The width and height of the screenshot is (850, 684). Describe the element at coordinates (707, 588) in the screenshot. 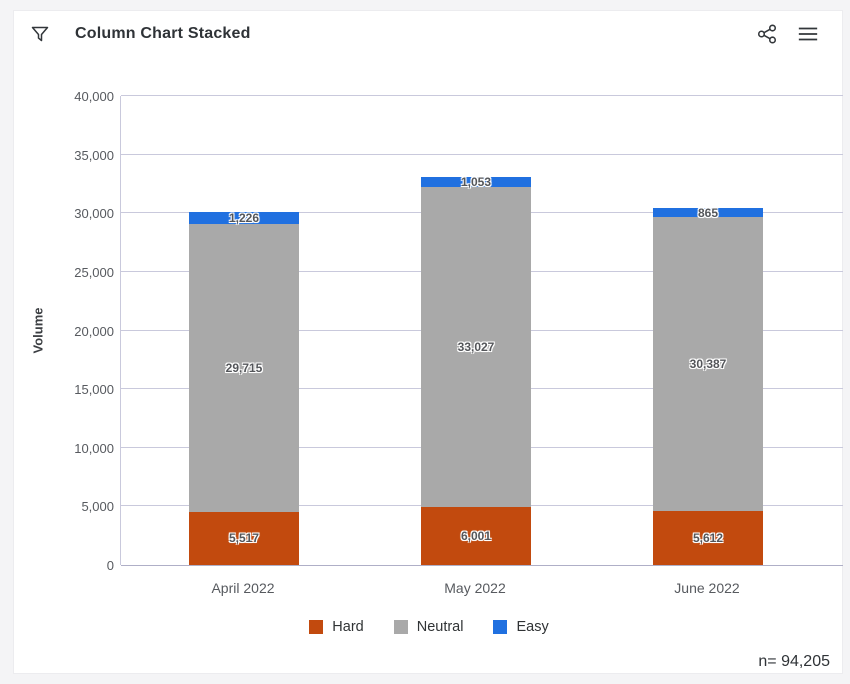

I see `x-axis-label: June 2022` at that location.